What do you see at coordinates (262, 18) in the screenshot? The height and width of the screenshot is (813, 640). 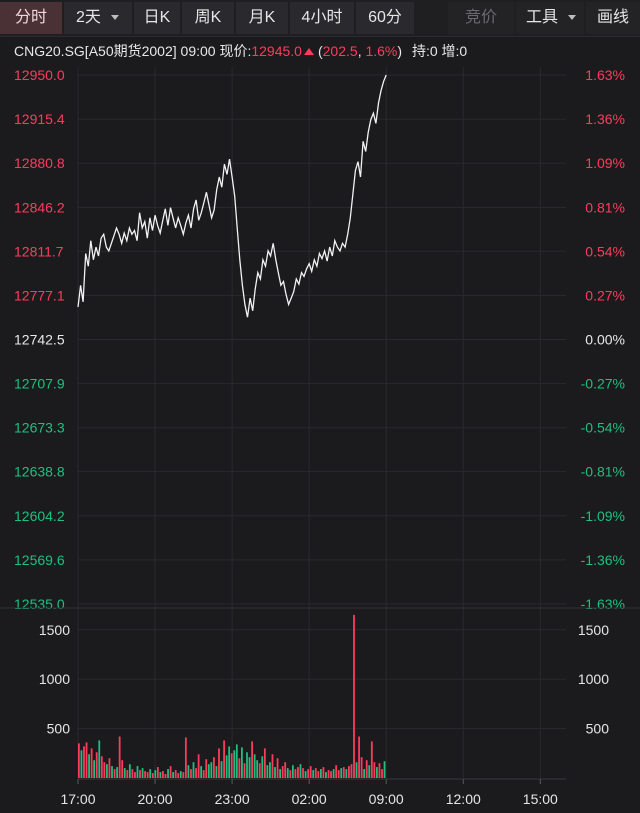 I see `tab-monthly-k: 月K` at bounding box center [262, 18].